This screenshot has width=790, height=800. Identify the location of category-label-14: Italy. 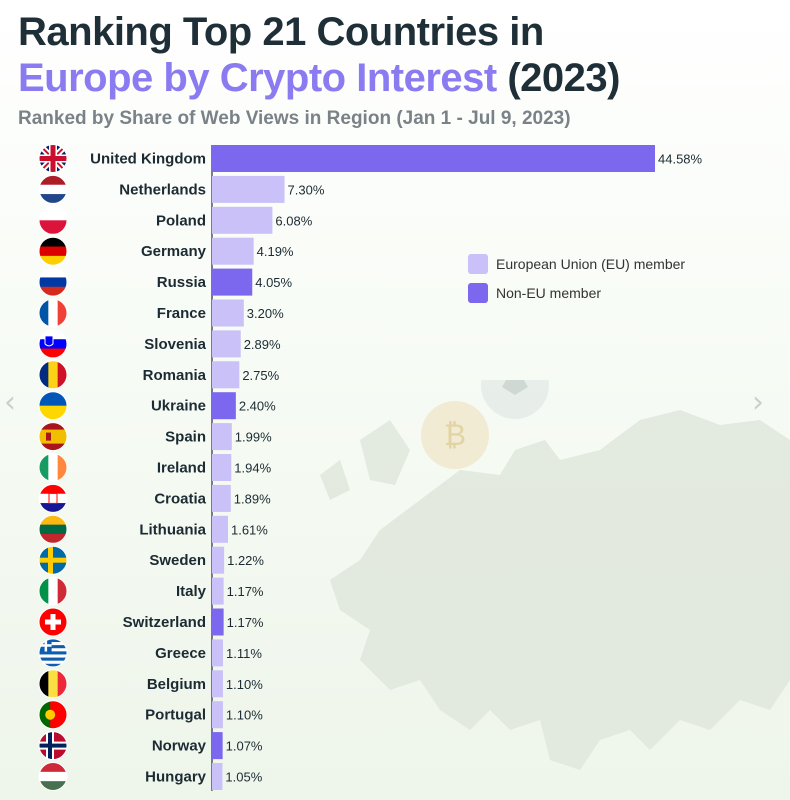
(191, 591).